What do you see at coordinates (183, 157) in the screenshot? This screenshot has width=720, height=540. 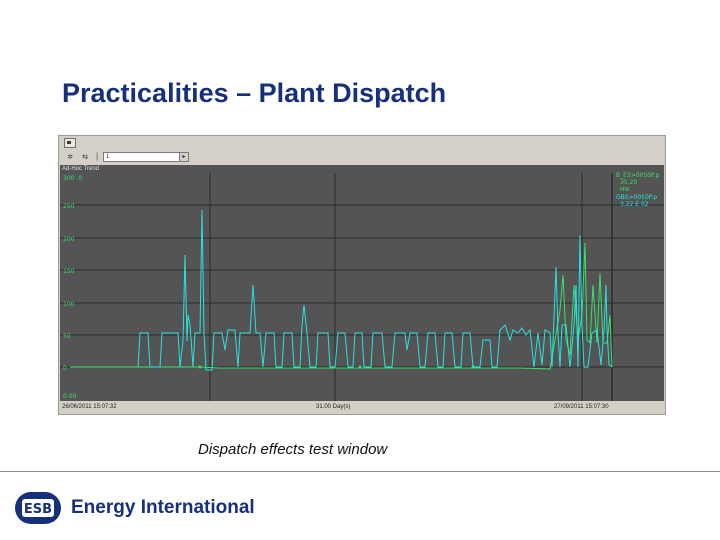 I see `combo-arrow-icon: ▸` at bounding box center [183, 157].